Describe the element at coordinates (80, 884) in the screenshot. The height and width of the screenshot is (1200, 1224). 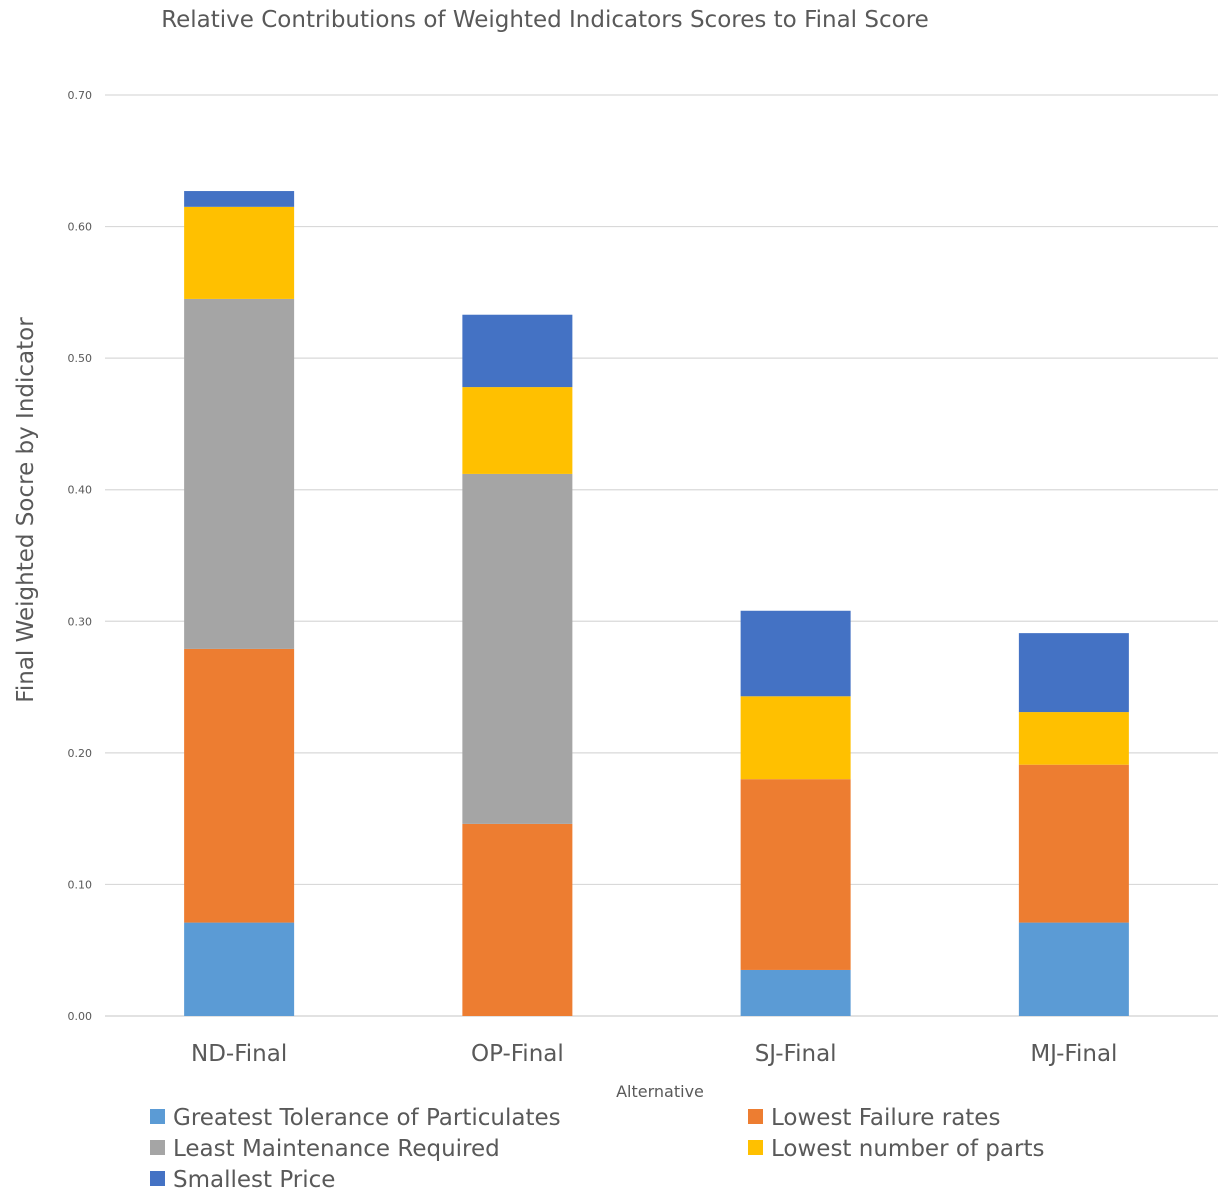
I see `y-tick-label: 0.10` at that location.